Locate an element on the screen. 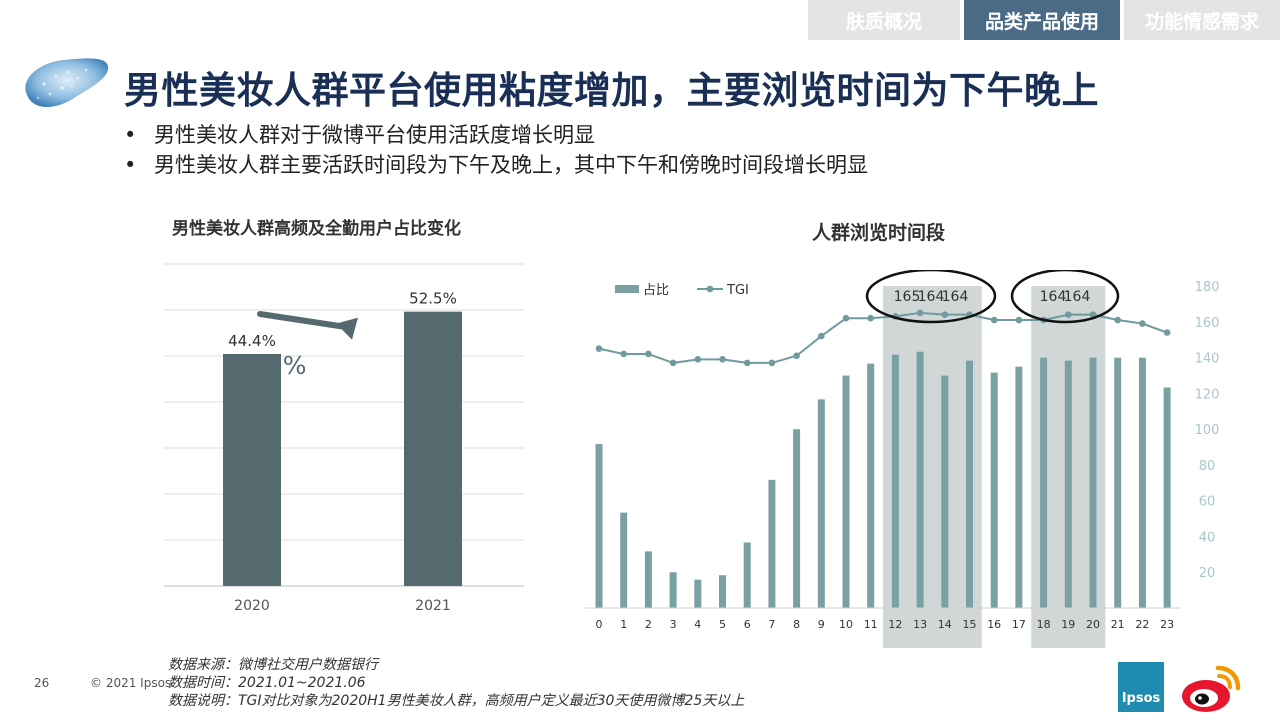  x-tick-label: 22 is located at coordinates (1142, 624).